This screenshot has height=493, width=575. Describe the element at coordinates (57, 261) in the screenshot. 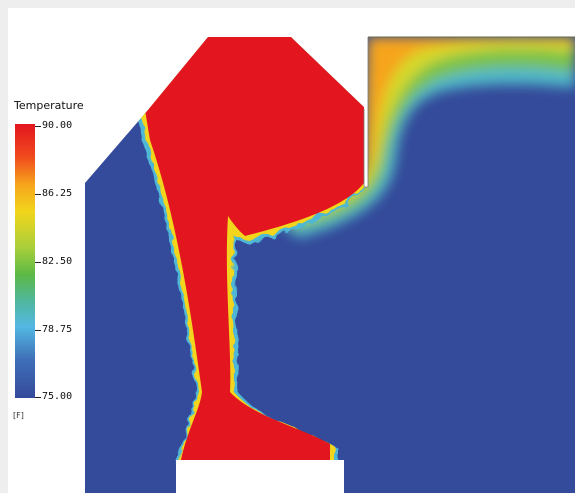

I see `legend-tick-label-2: 82.50` at that location.